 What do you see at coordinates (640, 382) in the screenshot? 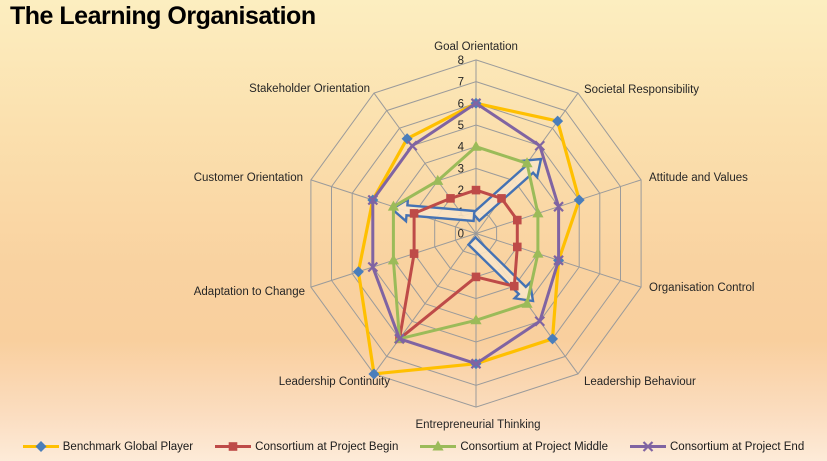
I see `axis-label: Leadership Behaviour` at bounding box center [640, 382].